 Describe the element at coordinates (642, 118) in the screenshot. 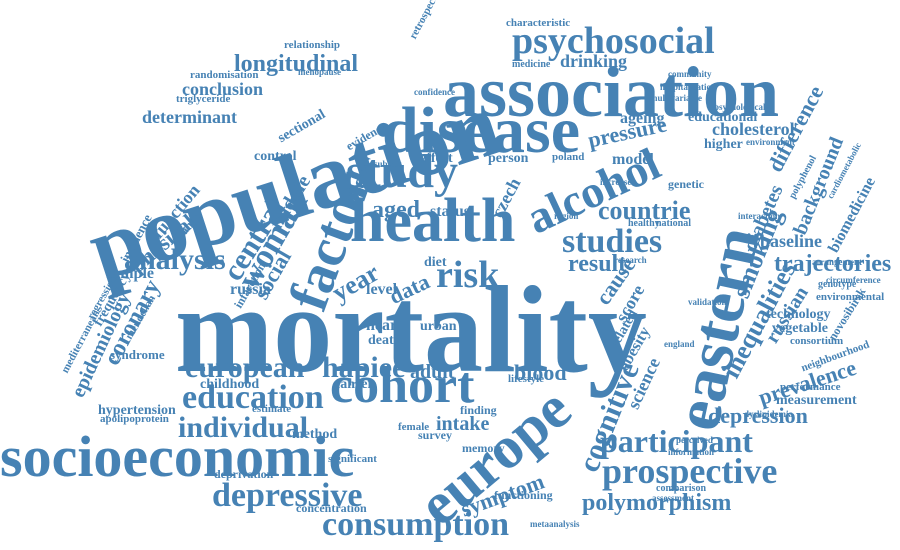

I see `word: ageing` at that location.